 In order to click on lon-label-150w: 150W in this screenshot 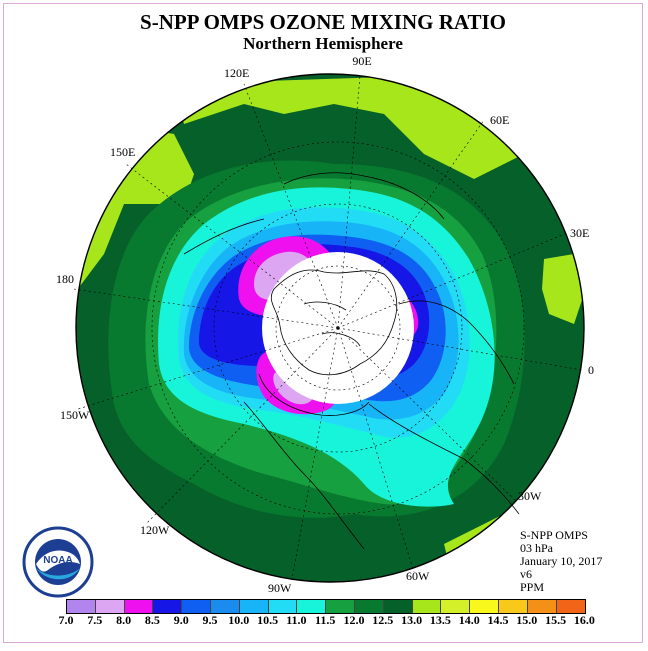, I will do `click(75, 415)`.